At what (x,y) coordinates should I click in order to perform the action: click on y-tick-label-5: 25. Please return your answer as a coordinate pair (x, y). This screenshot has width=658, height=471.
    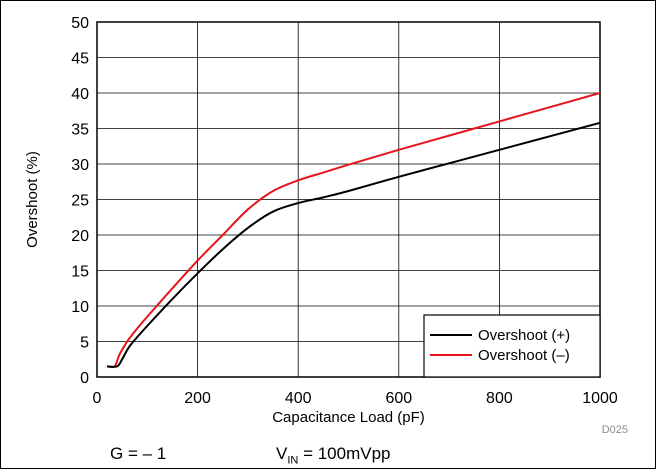
    Looking at the image, I should click on (80, 201).